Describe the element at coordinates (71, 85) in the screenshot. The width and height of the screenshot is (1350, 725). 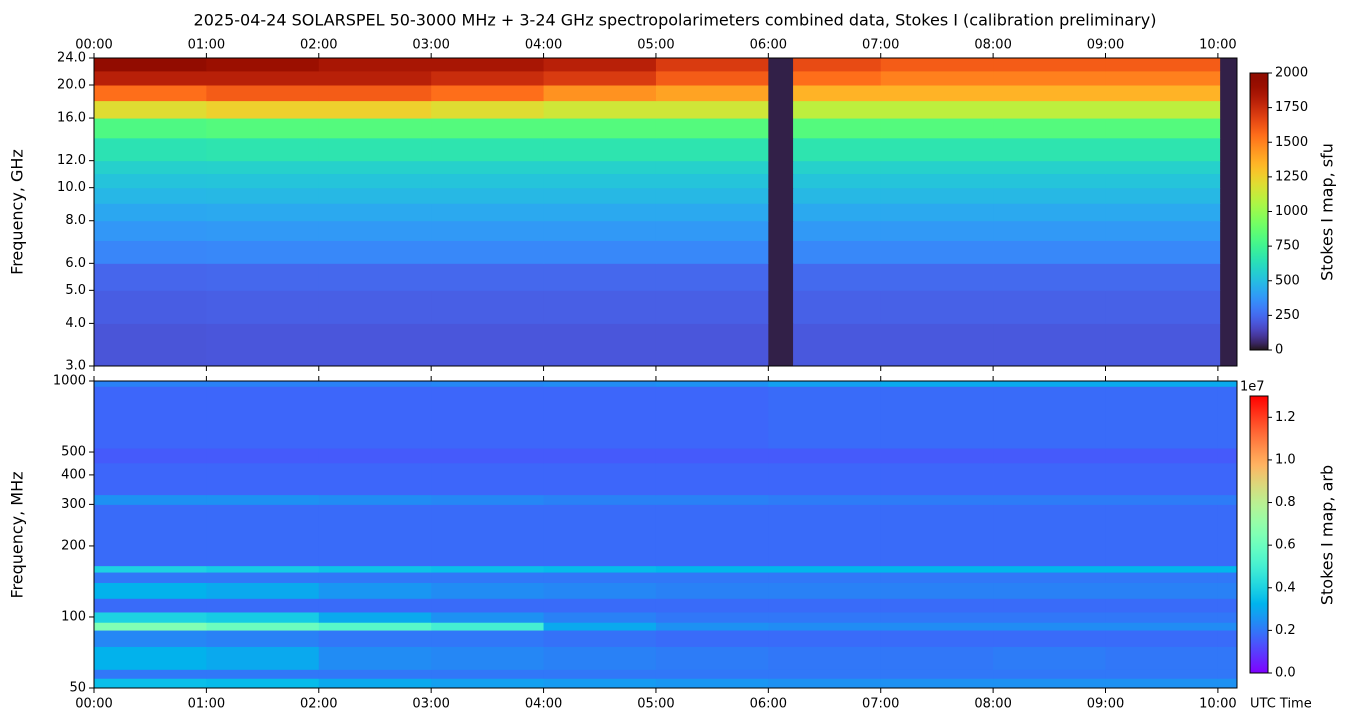
I see `y-tick-label: 20.0` at that location.